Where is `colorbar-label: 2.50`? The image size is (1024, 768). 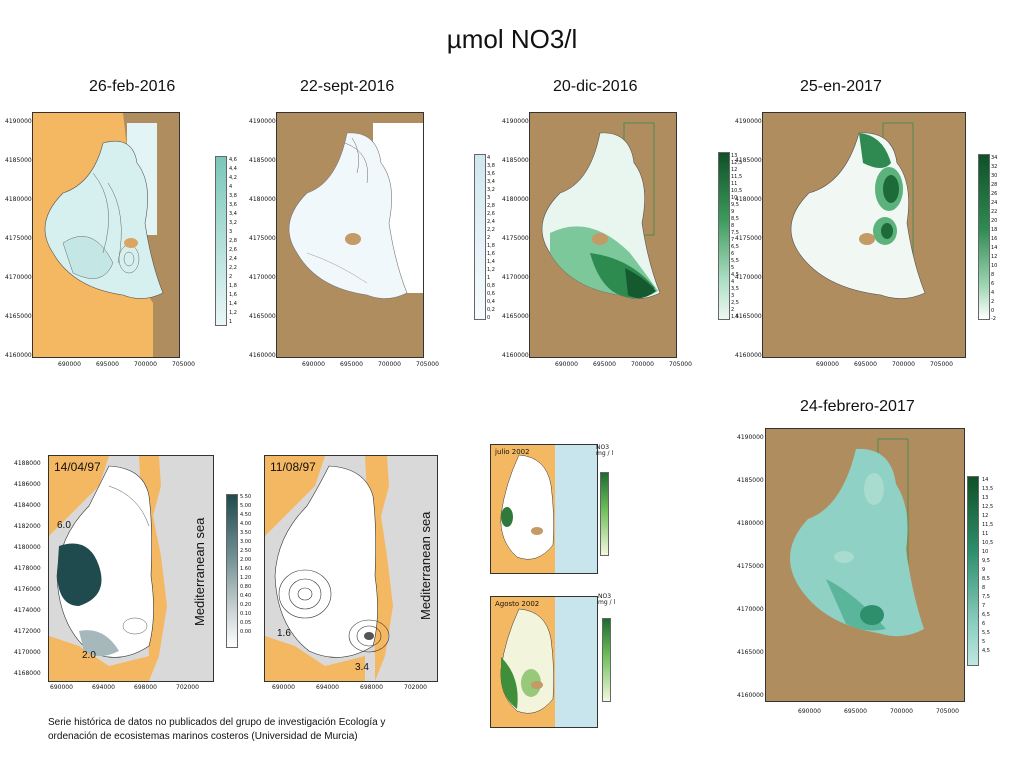 colorbar-label: 2.50 is located at coordinates (246, 551).